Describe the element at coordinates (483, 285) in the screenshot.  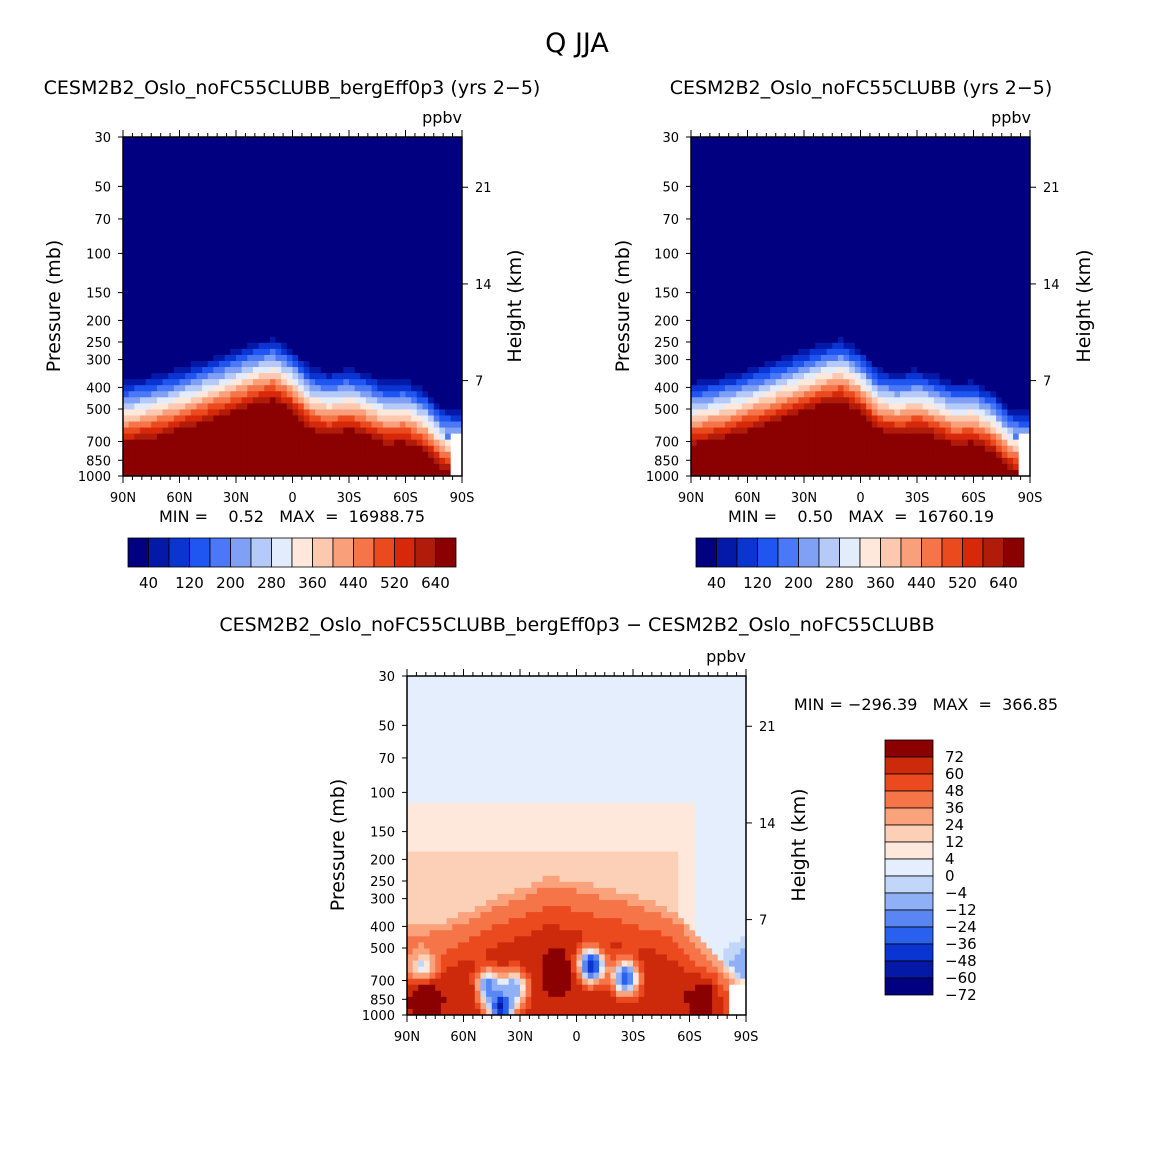
I see `y2-tick-label: 14` at that location.